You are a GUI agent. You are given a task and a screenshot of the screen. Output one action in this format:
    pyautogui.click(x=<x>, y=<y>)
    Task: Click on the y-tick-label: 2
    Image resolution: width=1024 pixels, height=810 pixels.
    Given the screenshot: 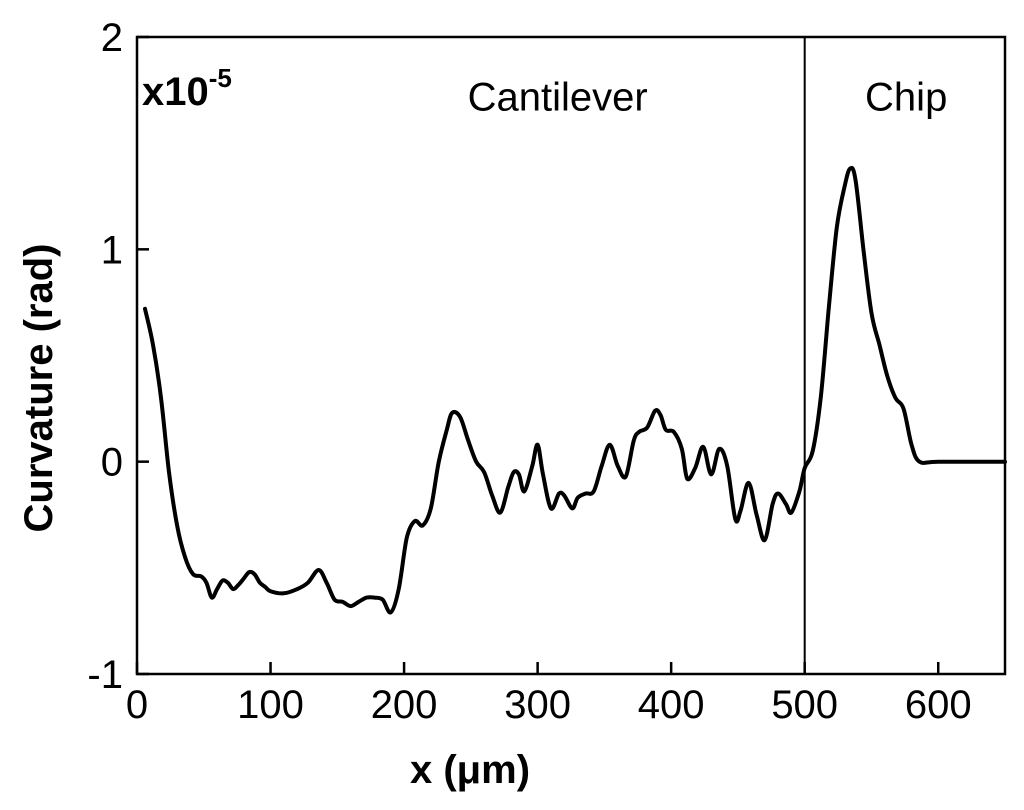 What is the action you would take?
    pyautogui.click(x=112, y=38)
    